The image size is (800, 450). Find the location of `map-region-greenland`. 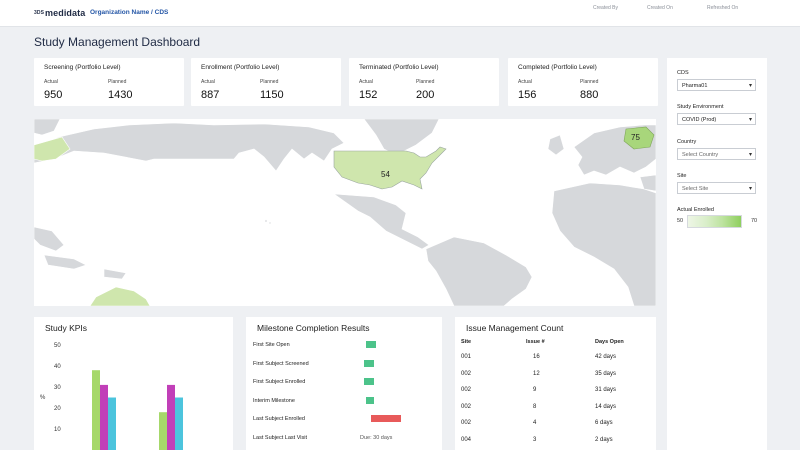

map-region-greenland is located at coordinates (401, 137).